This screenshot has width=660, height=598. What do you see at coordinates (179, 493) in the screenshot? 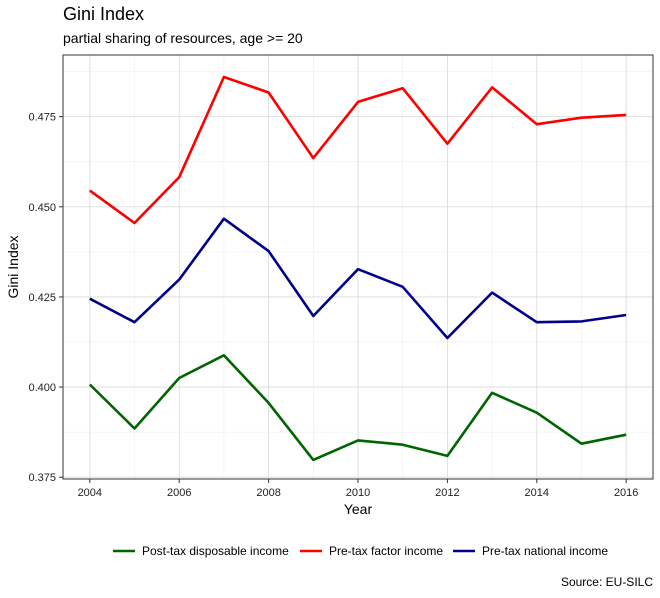
I see `x-tick-label: 2006` at bounding box center [179, 493].